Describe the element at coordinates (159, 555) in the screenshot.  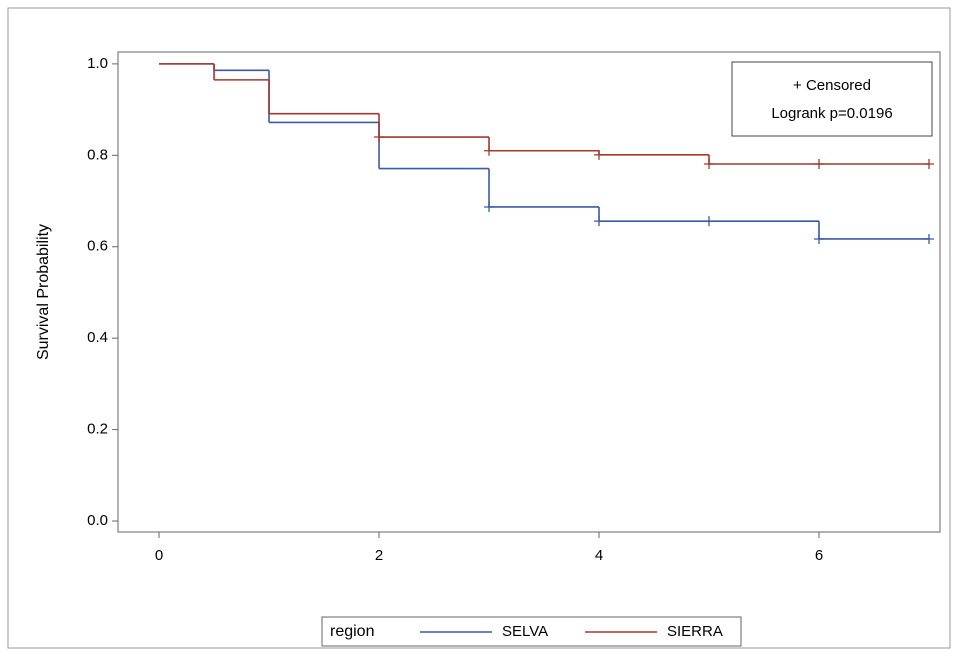
I see `x-tick-label: 0` at that location.